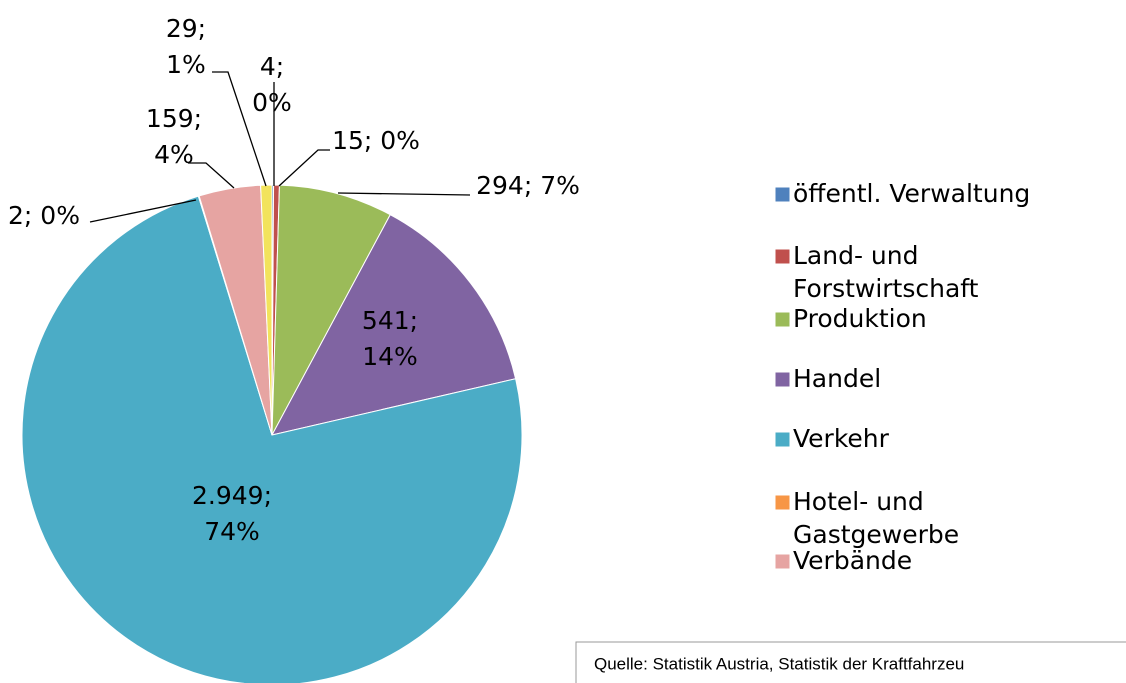 This screenshot has width=1126, height=683. Describe the element at coordinates (911, 193) in the screenshot. I see `legend-label: öffentl. Verwaltung` at that location.